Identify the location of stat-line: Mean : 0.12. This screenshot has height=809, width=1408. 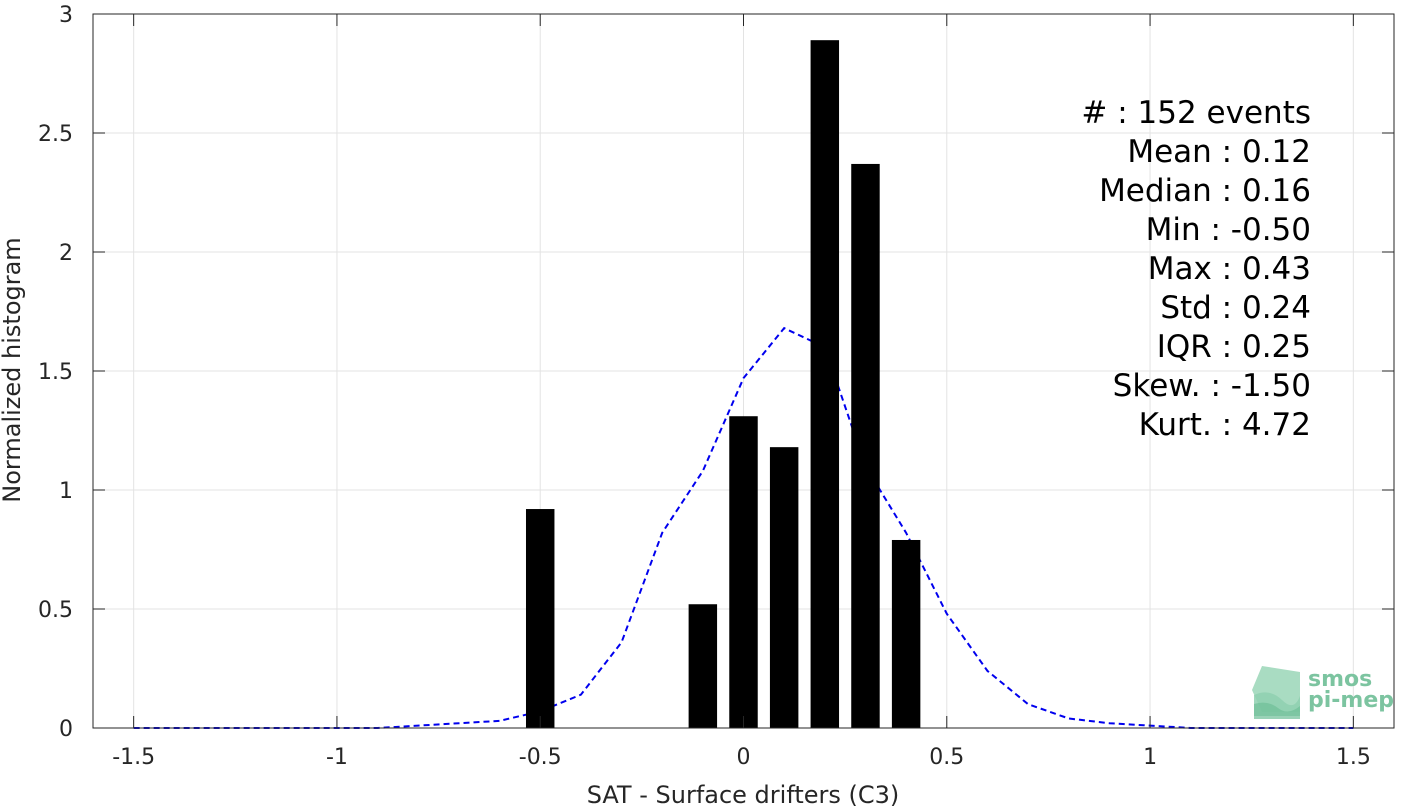
(1219, 152).